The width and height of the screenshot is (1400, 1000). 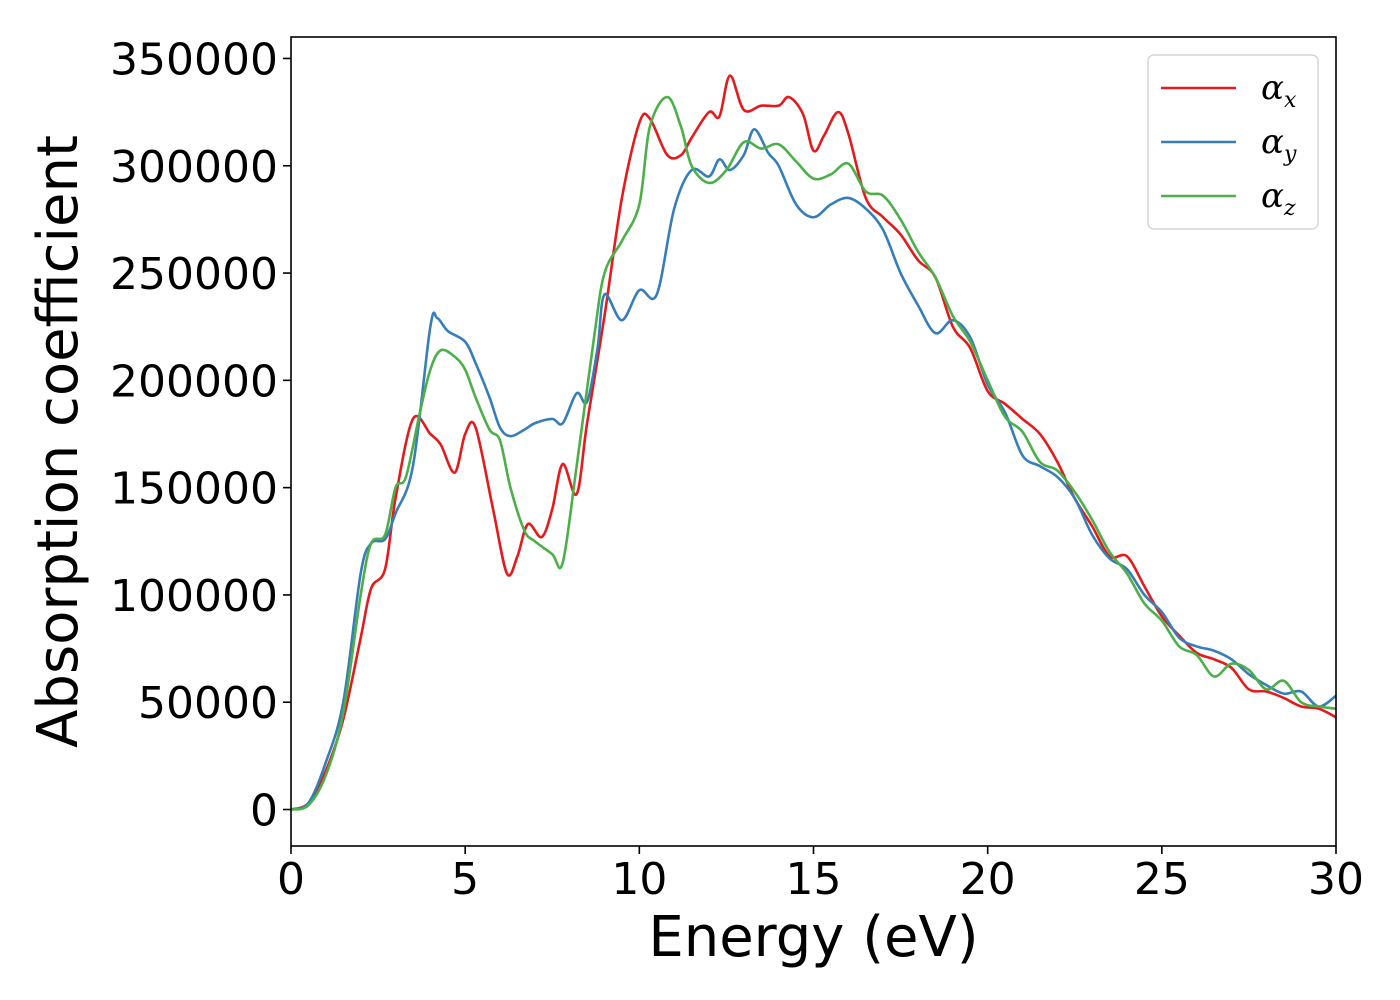 What do you see at coordinates (639, 879) in the screenshot?
I see `x-tick-label: 10` at bounding box center [639, 879].